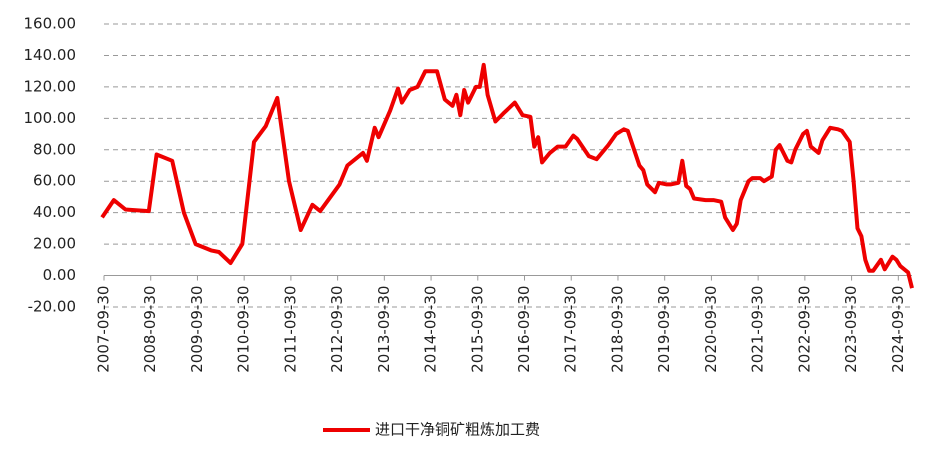 The width and height of the screenshot is (932, 458). I want to click on x-tick-label: 2021-09-30, so click(758, 329).